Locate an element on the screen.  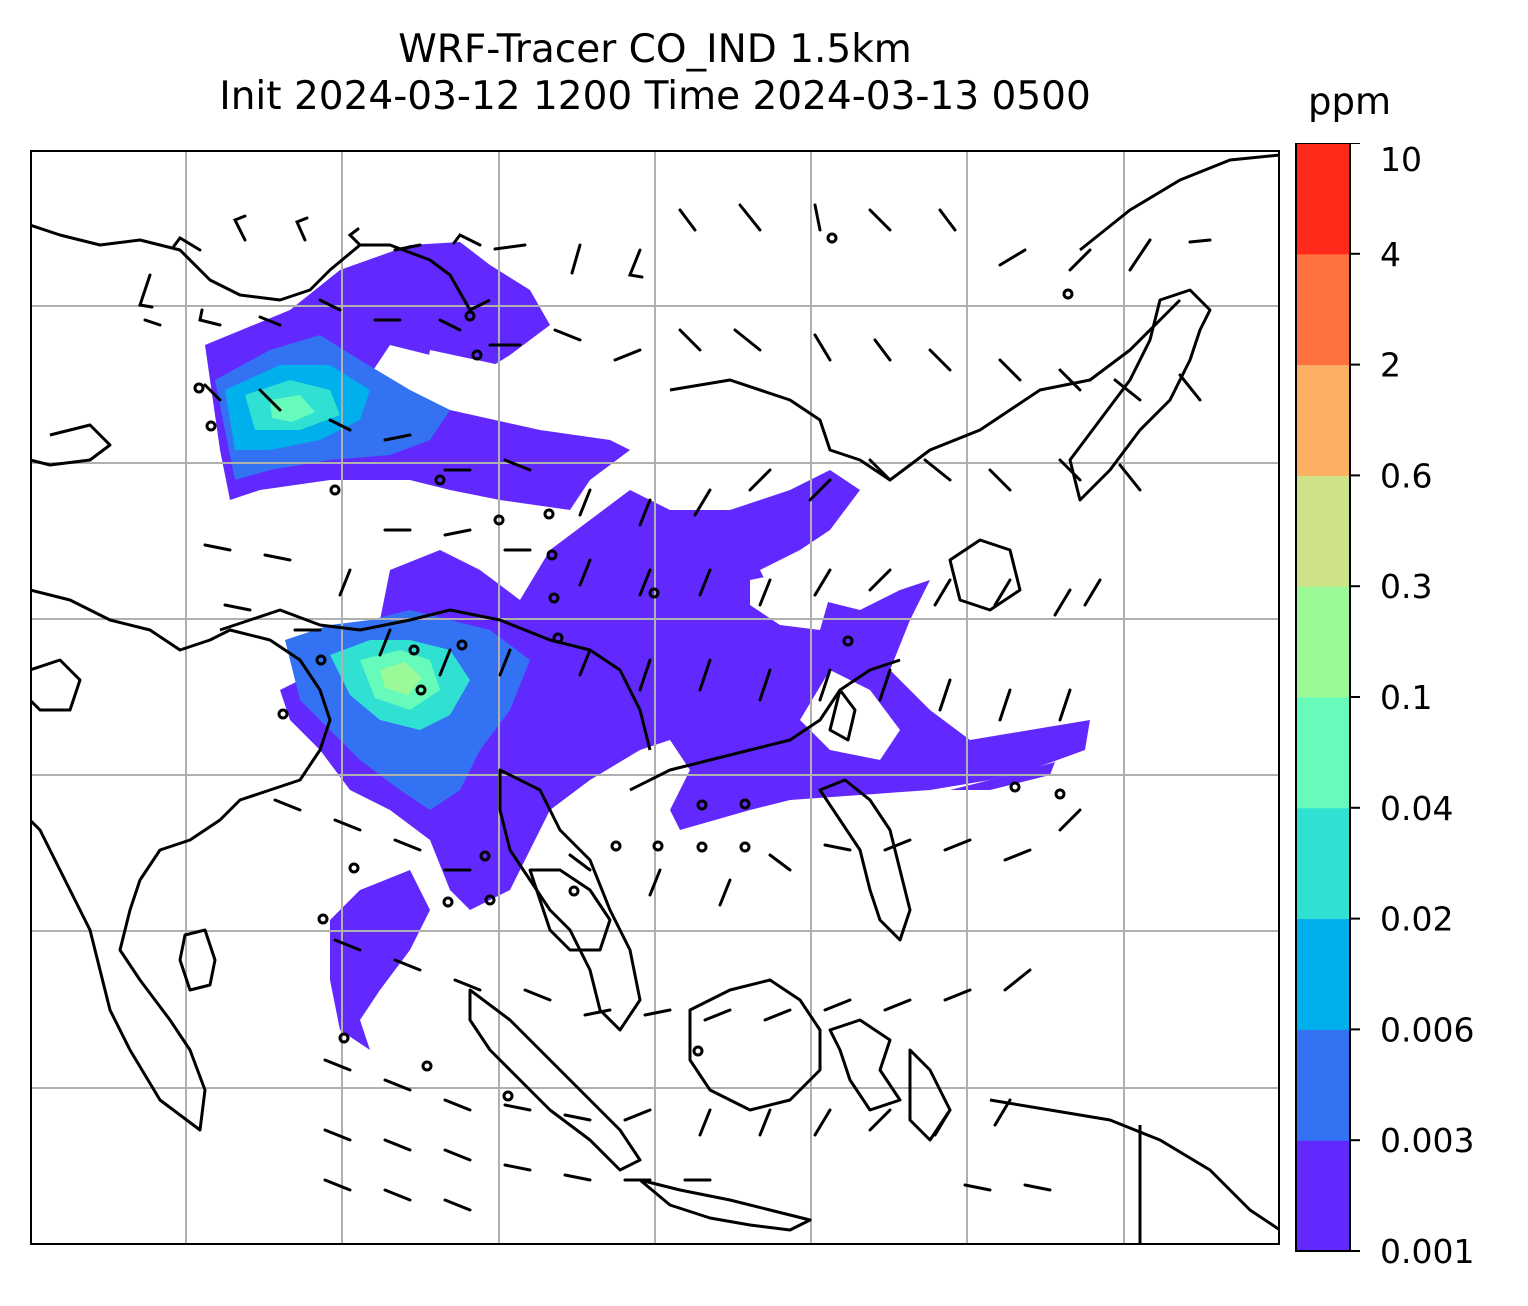
coast-korea is located at coordinates (985, 575).